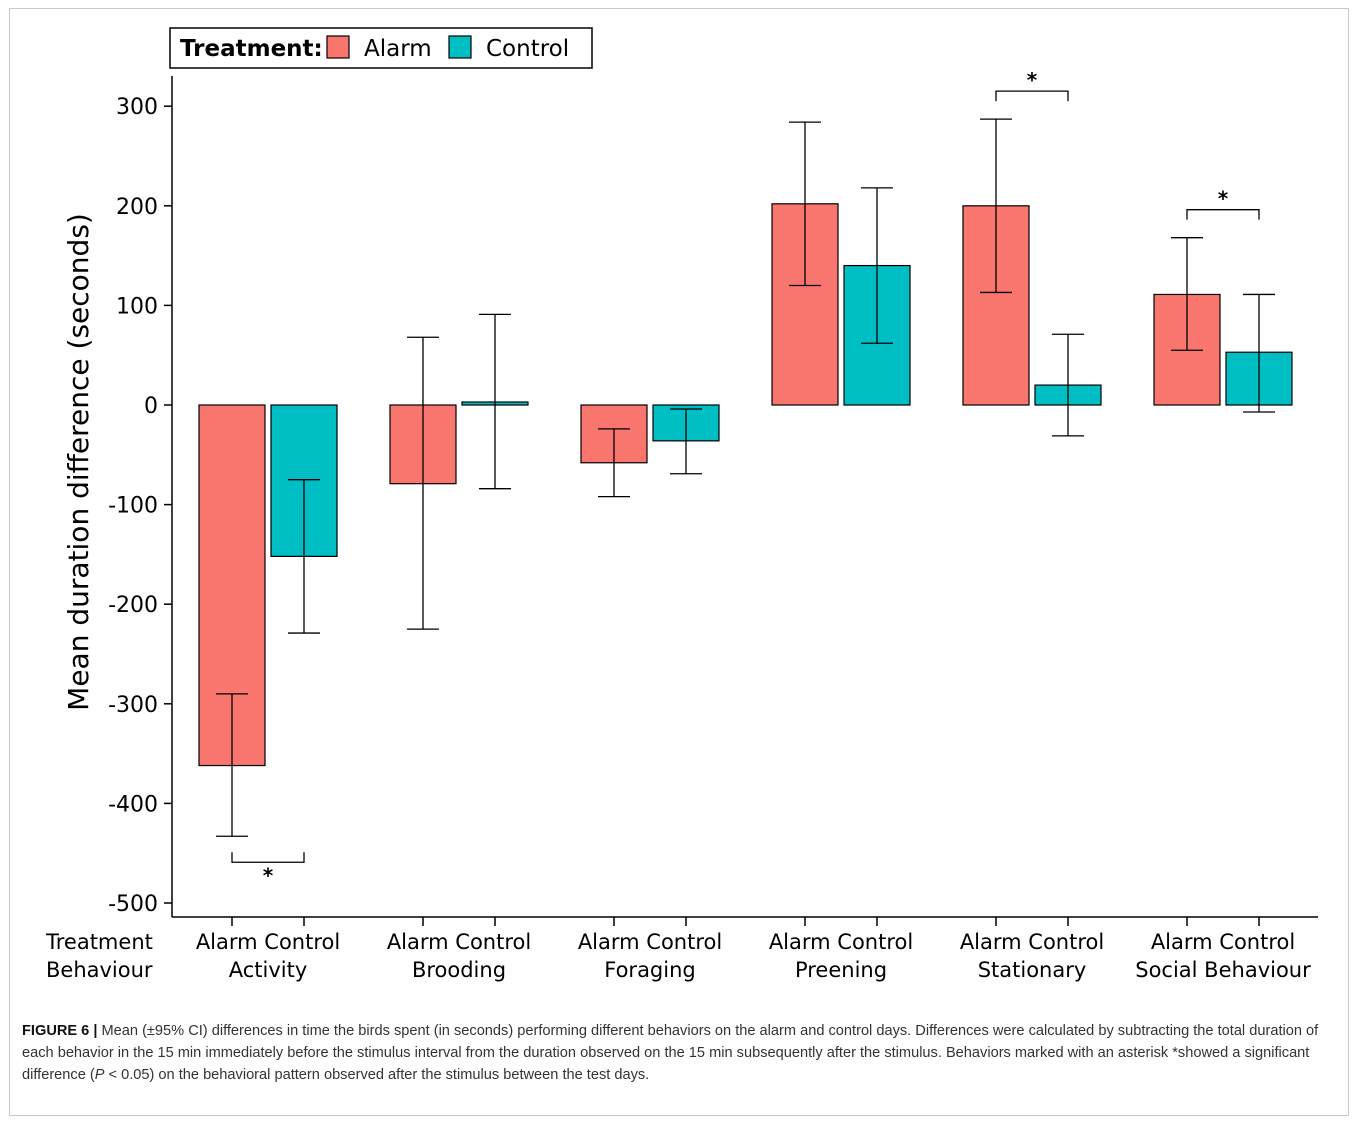 The height and width of the screenshot is (1126, 1358). I want to click on y-tick-label: -100, so click(133, 506).